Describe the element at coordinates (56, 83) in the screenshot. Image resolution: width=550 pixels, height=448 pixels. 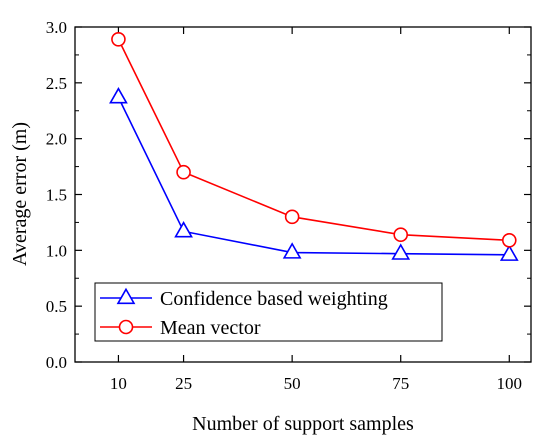
I see `y-tick-label: 2.5` at that location.